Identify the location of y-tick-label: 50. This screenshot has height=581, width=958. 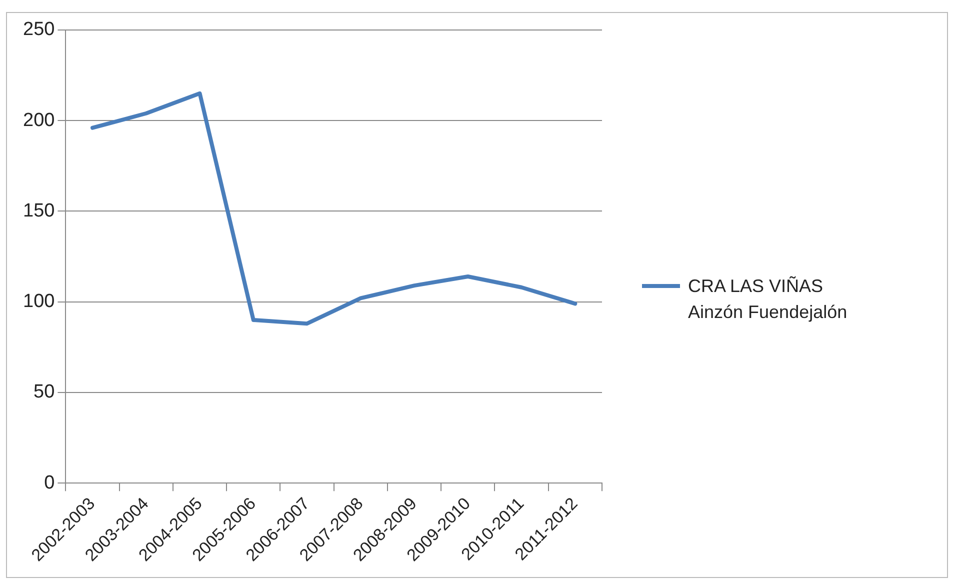
(44, 392).